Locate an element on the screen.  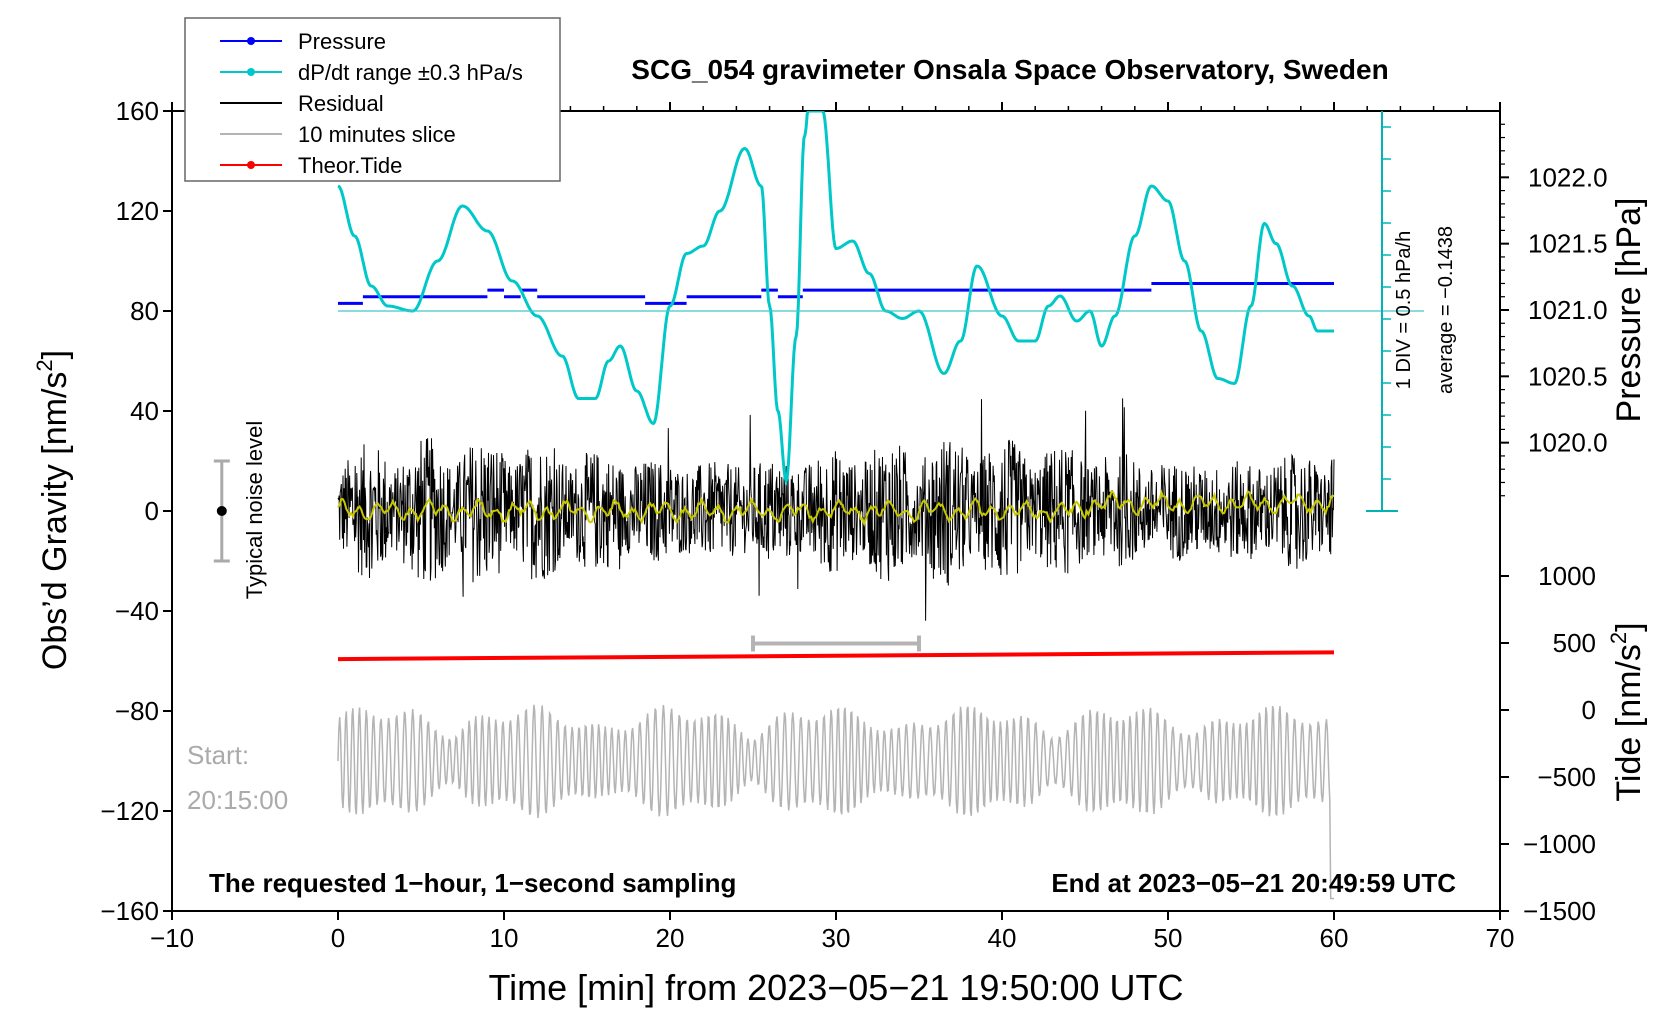
y-axis-ticks: −160 −120 −80 −40 0 40 80 120 160 is located at coordinates (136, 511).